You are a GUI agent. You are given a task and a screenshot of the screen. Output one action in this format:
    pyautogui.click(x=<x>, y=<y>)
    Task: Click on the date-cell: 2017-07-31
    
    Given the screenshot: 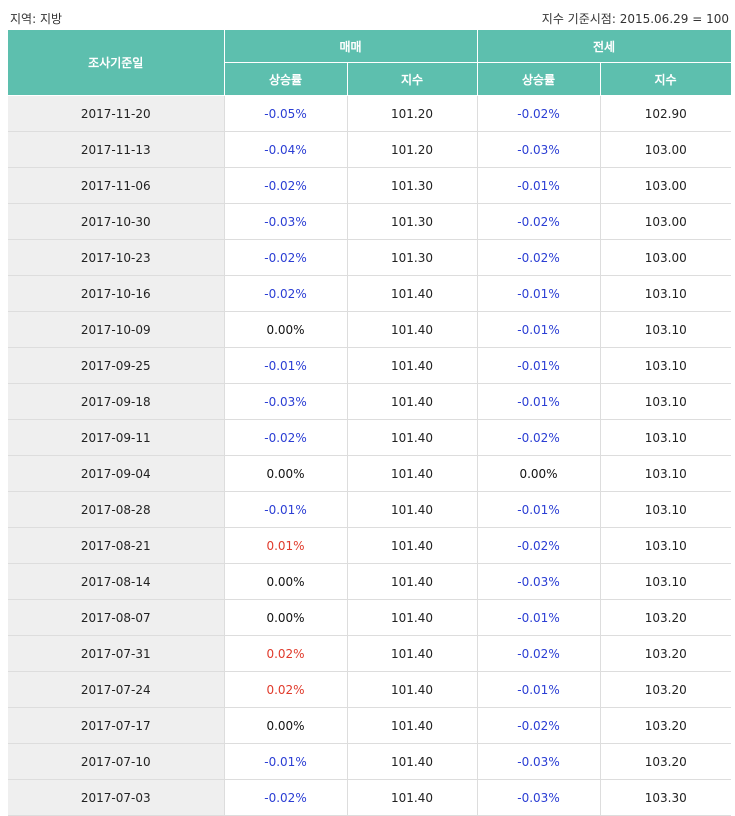 What is the action you would take?
    pyautogui.click(x=116, y=653)
    